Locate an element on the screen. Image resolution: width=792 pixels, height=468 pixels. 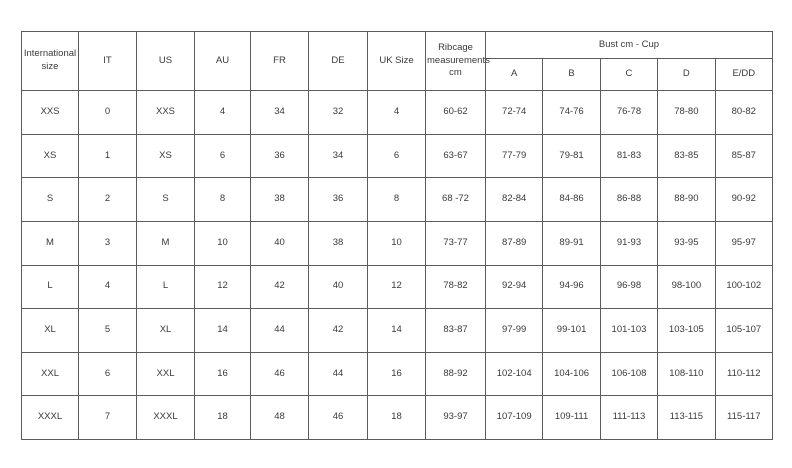
cell-uk-size: 12 is located at coordinates (396, 287).